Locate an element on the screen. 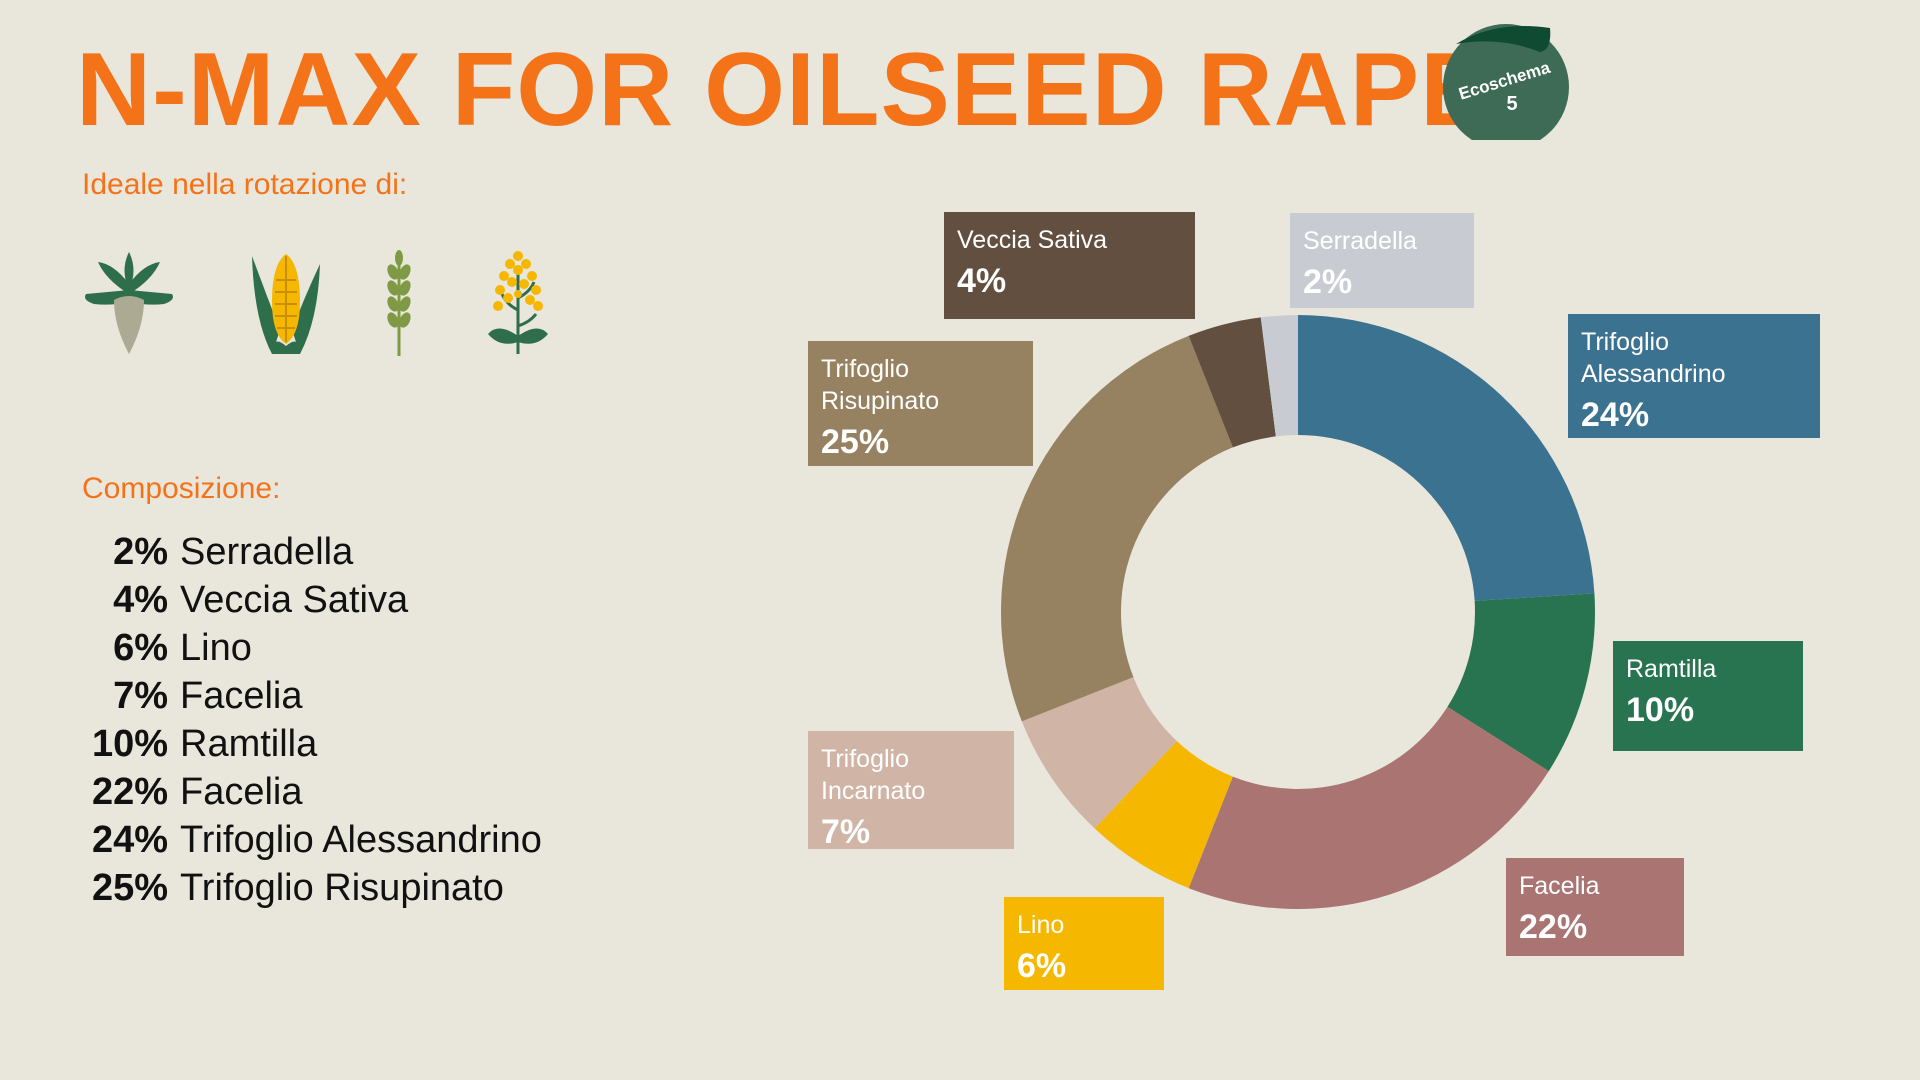 The width and height of the screenshot is (1920, 1080). list-item: 25% Trifoglio Risupinato is located at coordinates (301, 888).